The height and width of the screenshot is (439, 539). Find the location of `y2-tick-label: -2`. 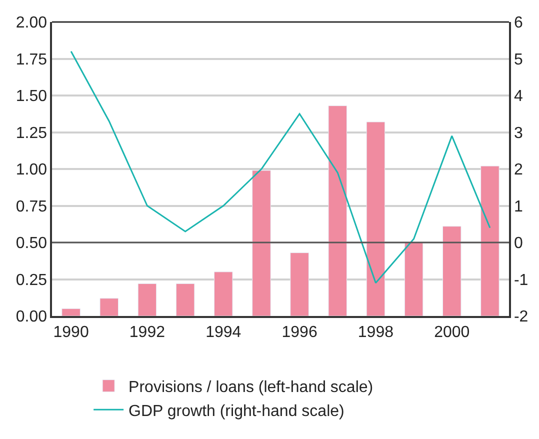

y2-tick-label: -2 is located at coordinates (521, 317).